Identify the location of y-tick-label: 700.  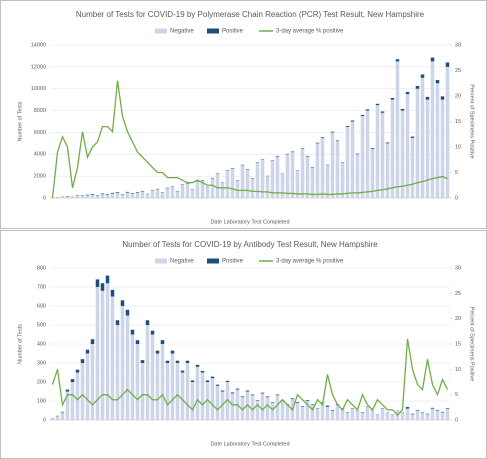
(41, 287).